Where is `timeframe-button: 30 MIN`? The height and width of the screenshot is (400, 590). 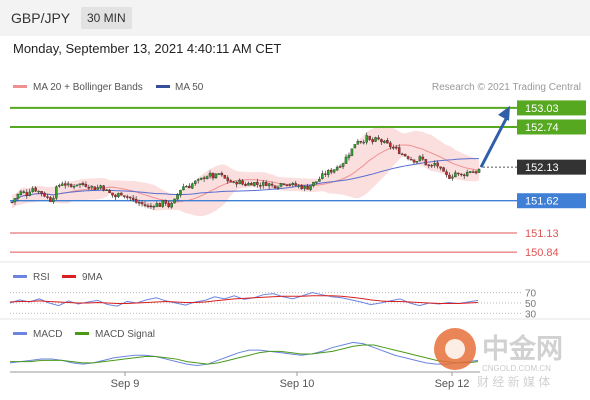
timeframe-button: 30 MIN is located at coordinates (106, 18).